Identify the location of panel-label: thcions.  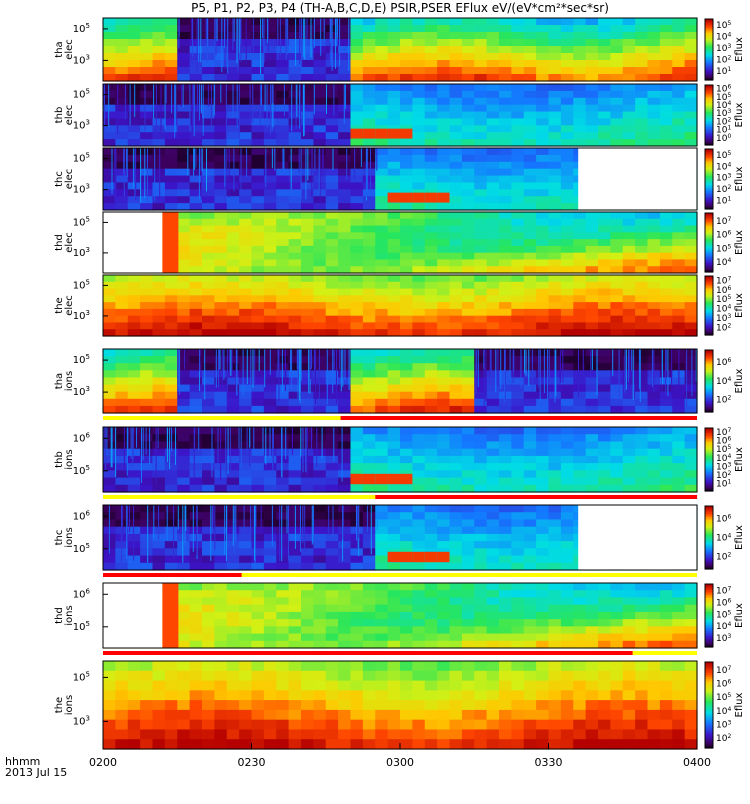
(64, 537).